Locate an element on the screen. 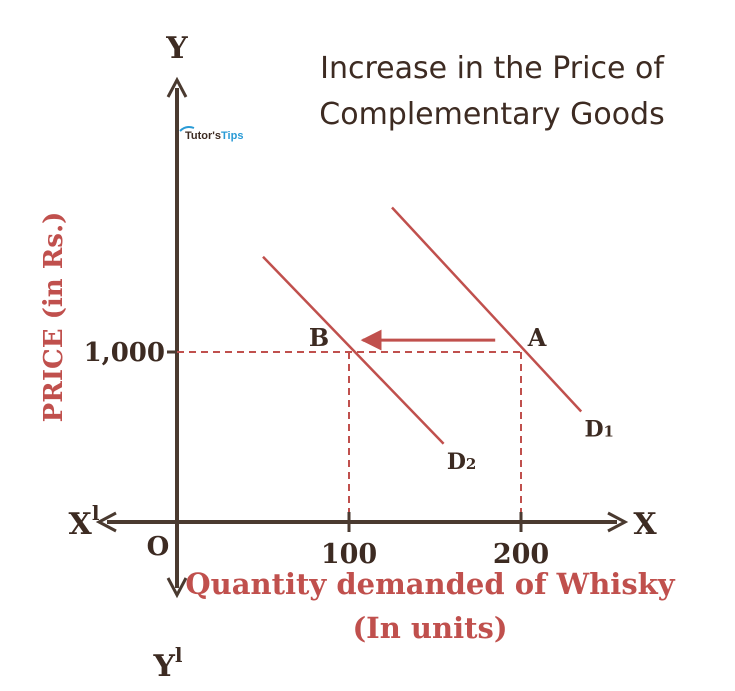 The width and height of the screenshot is (735, 691). svg-text: Tutor'sTips is located at coordinates (214, 136).